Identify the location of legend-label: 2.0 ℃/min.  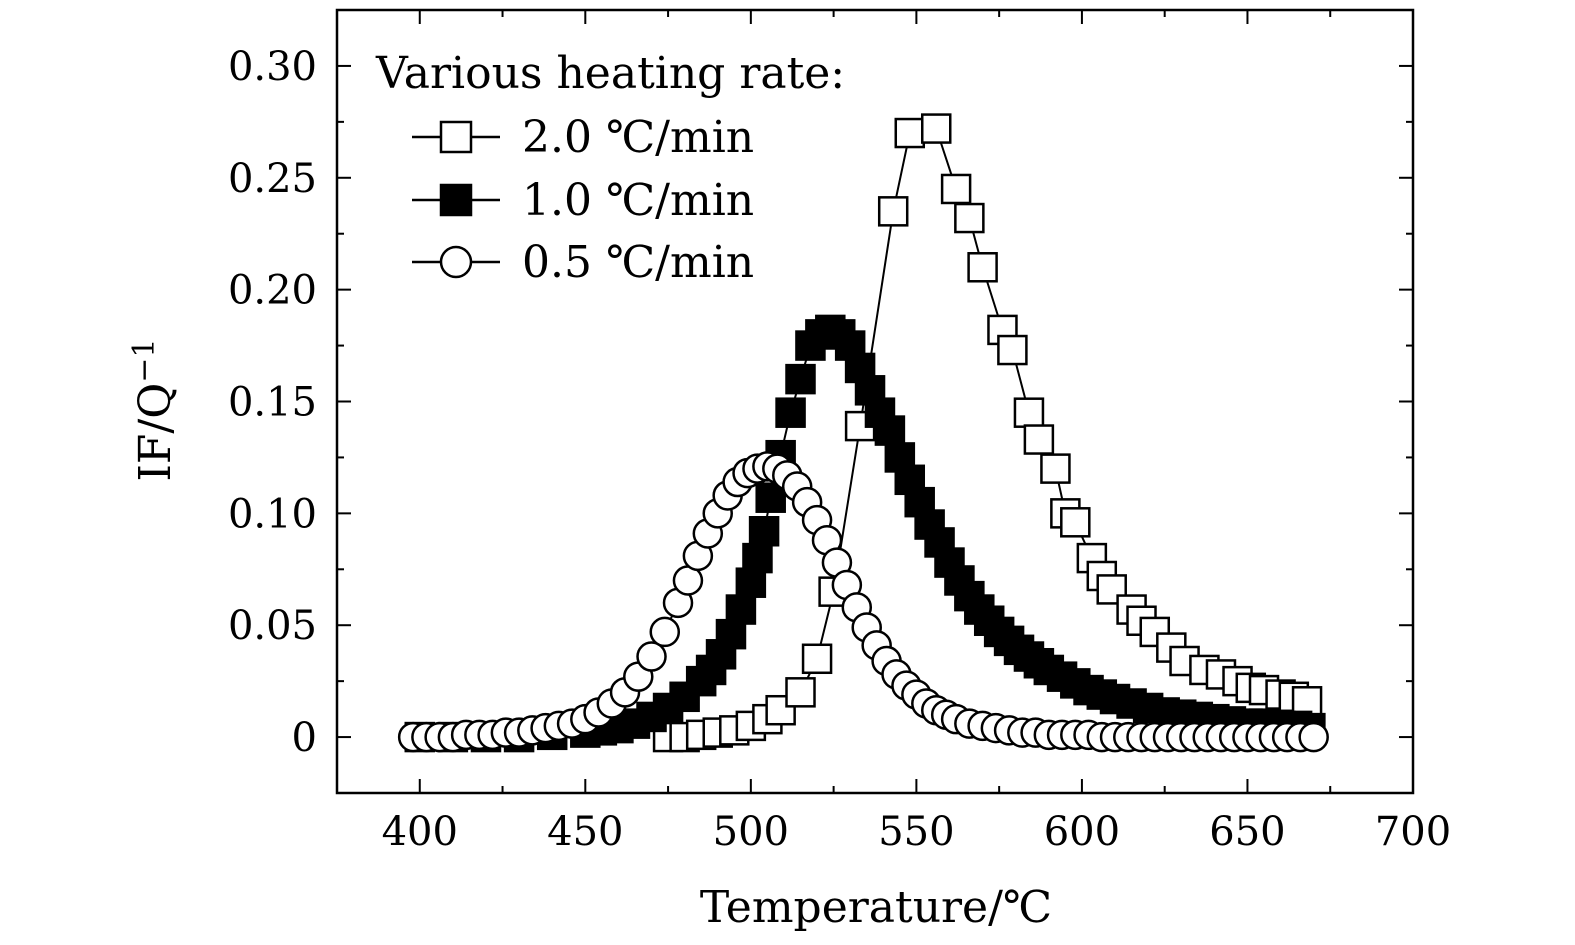
(638, 137).